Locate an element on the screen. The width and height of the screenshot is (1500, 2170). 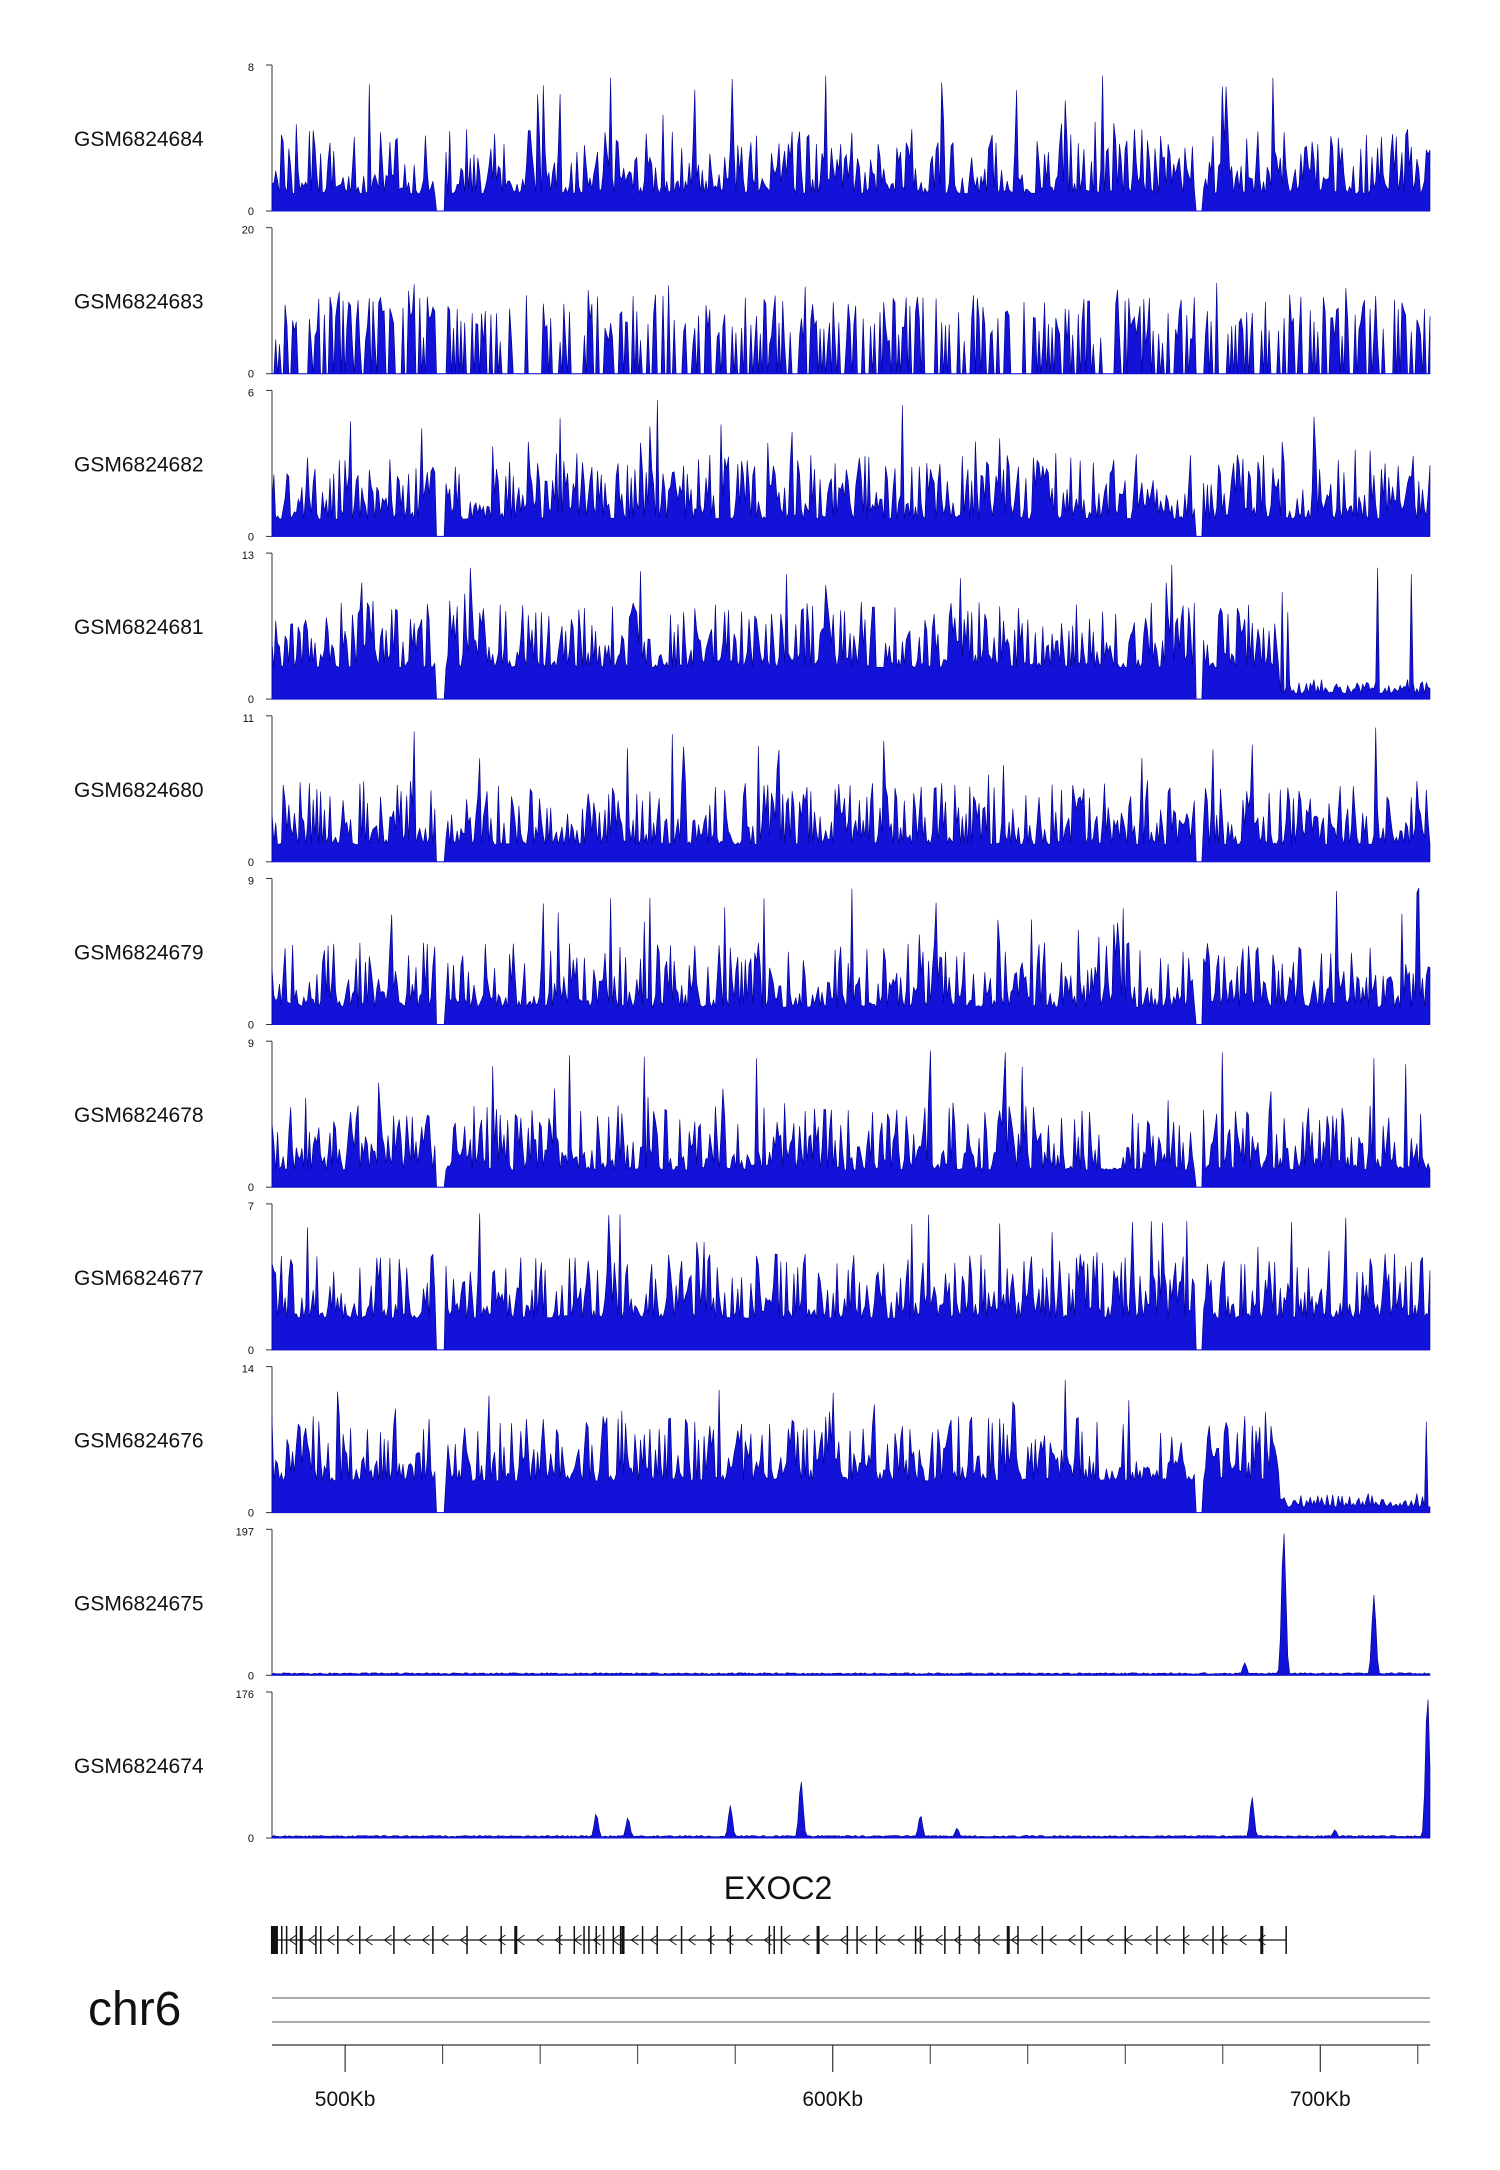
y-max-label: 14 is located at coordinates (248, 1370).